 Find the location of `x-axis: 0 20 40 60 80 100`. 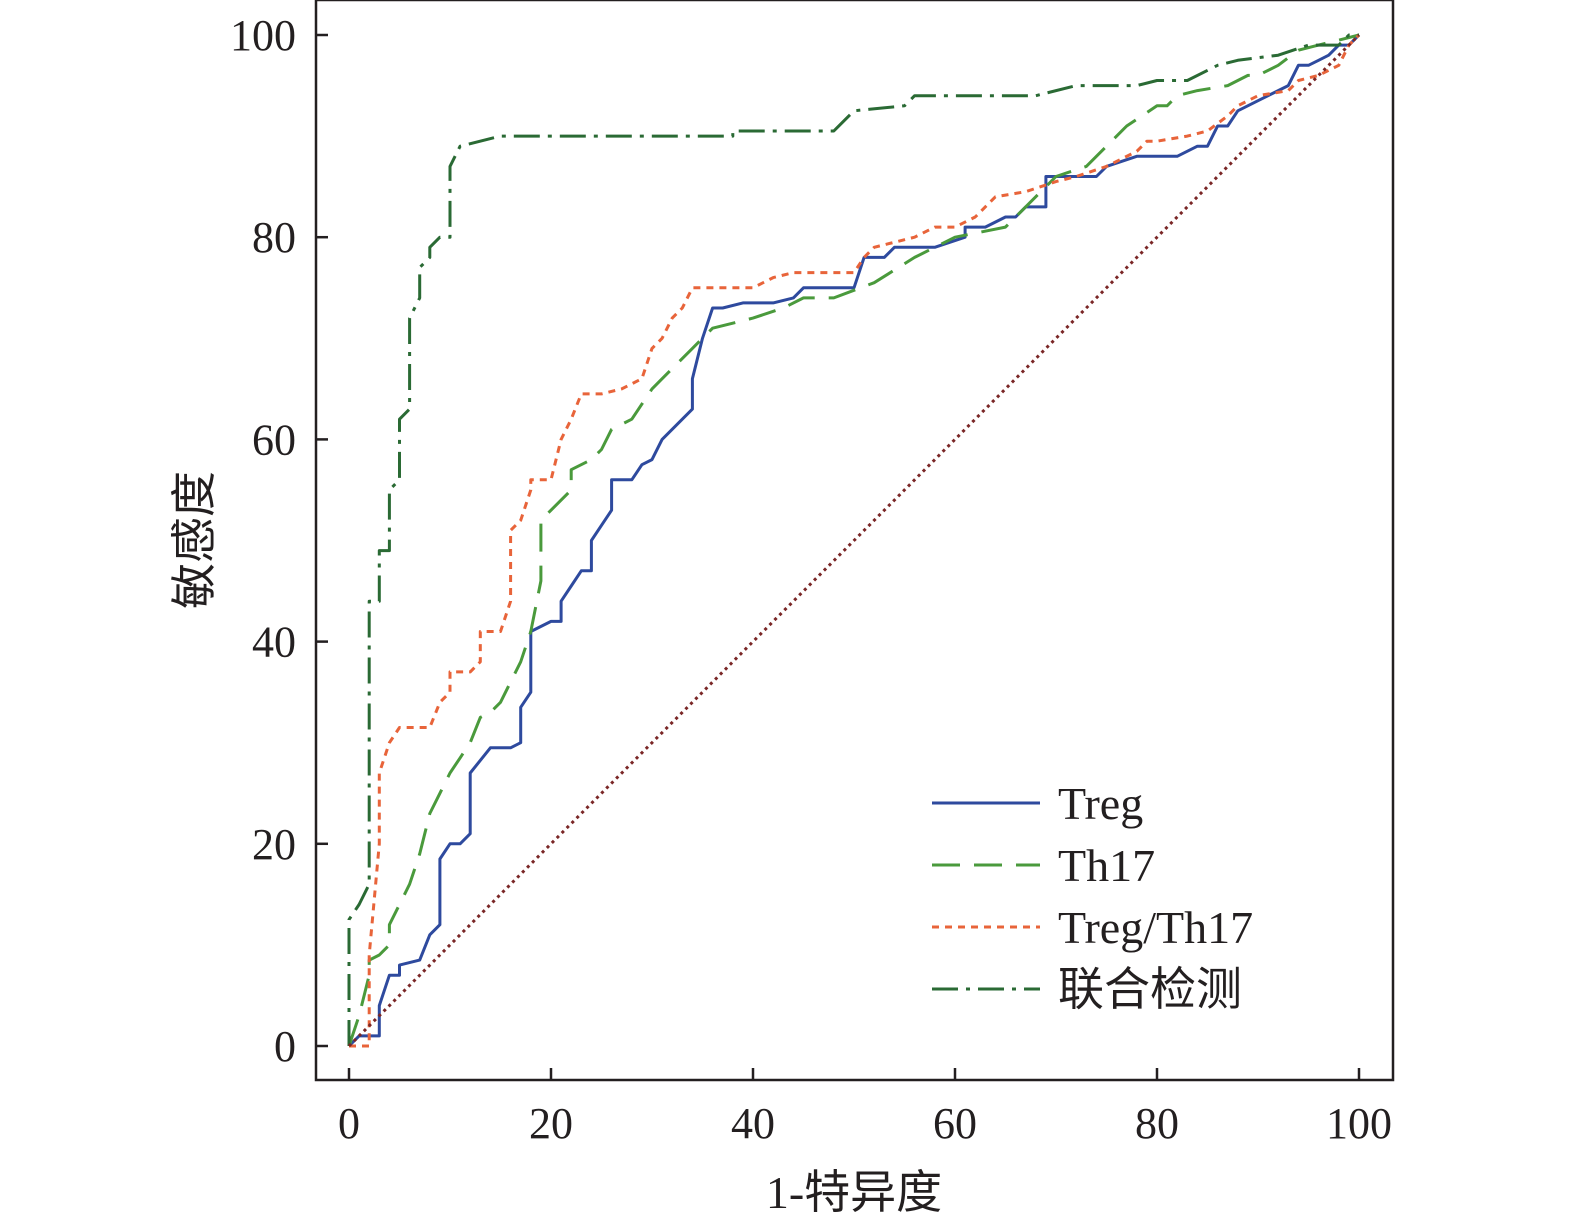

x-axis: 0 20 40 60 80 100 is located at coordinates (865, 1108).